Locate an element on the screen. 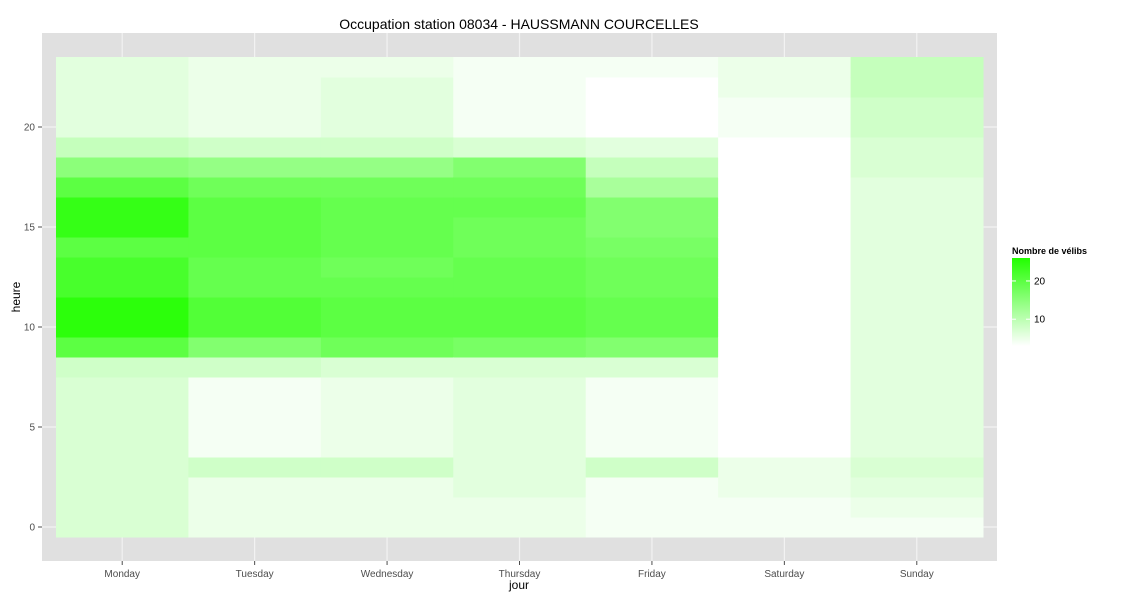 The height and width of the screenshot is (600, 1125). legend-ticks: 10 20 is located at coordinates (1029, 301).